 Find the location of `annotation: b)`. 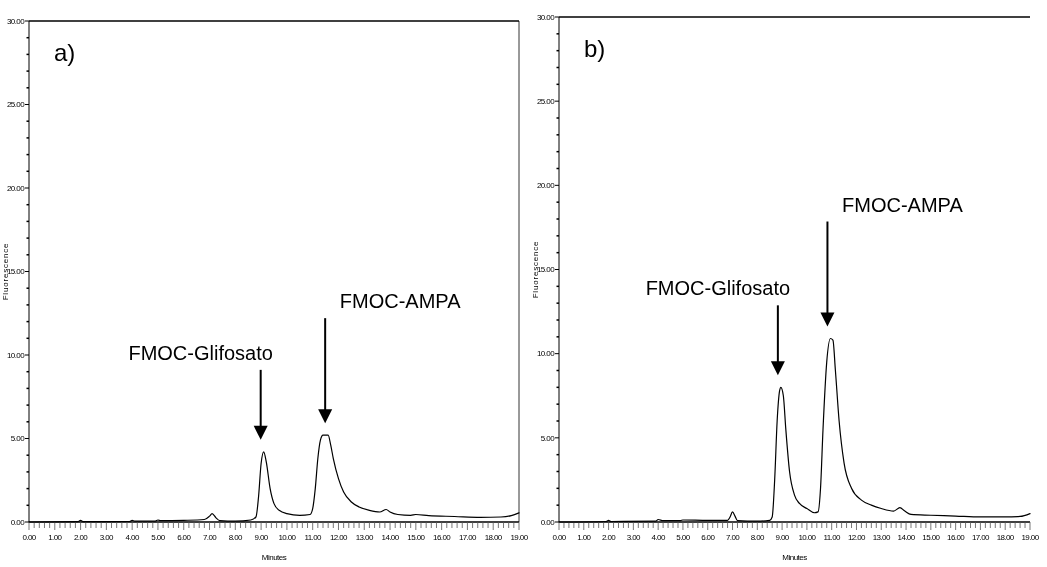

annotation: b) is located at coordinates (595, 48).